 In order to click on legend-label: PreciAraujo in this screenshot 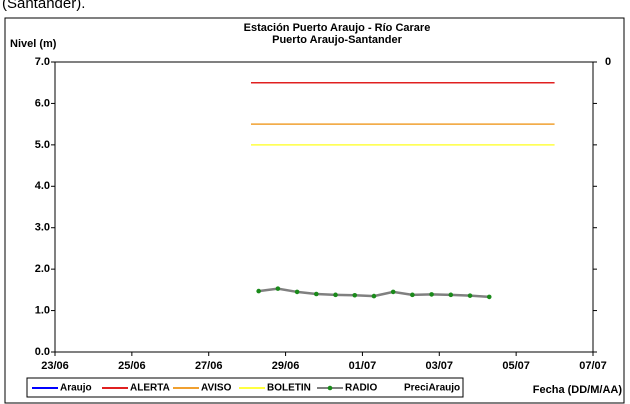, I will do `click(432, 388)`.